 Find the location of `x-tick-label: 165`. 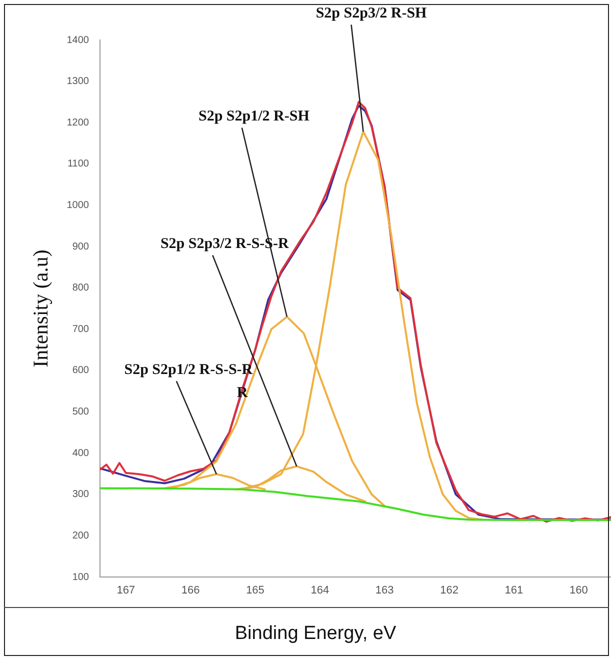

x-tick-label: 165 is located at coordinates (255, 590).